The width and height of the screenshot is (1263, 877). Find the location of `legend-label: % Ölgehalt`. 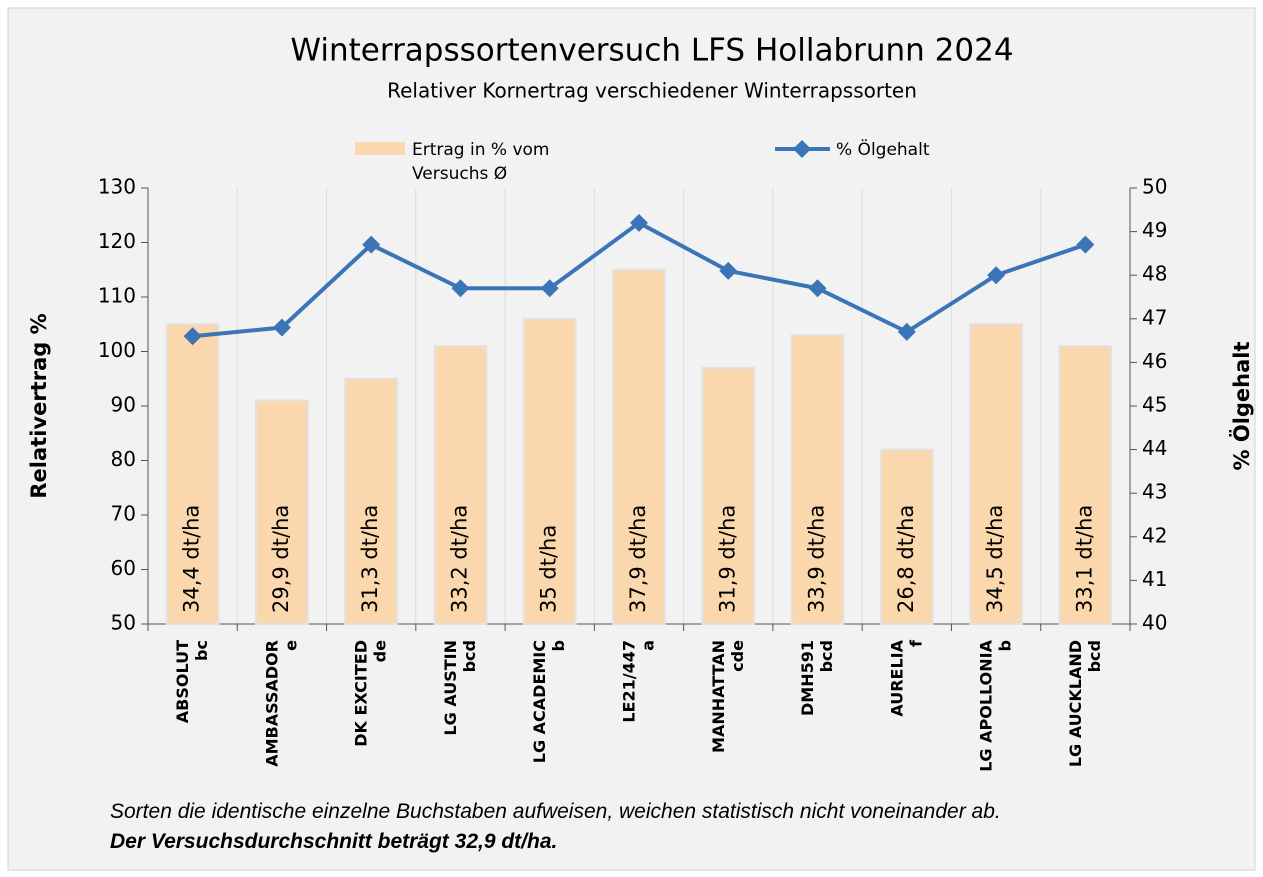

legend-label: % Ölgehalt is located at coordinates (883, 149).